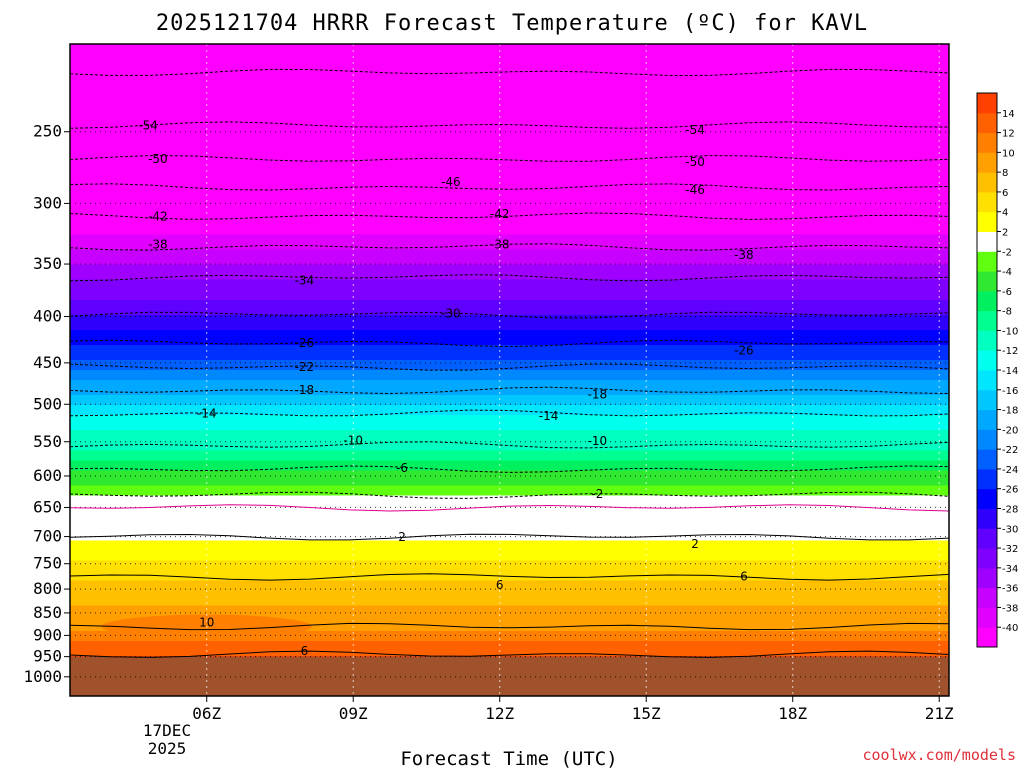 The height and width of the screenshot is (768, 1024). What do you see at coordinates (47, 131) in the screenshot?
I see `pressure-tick-label: 250` at bounding box center [47, 131].